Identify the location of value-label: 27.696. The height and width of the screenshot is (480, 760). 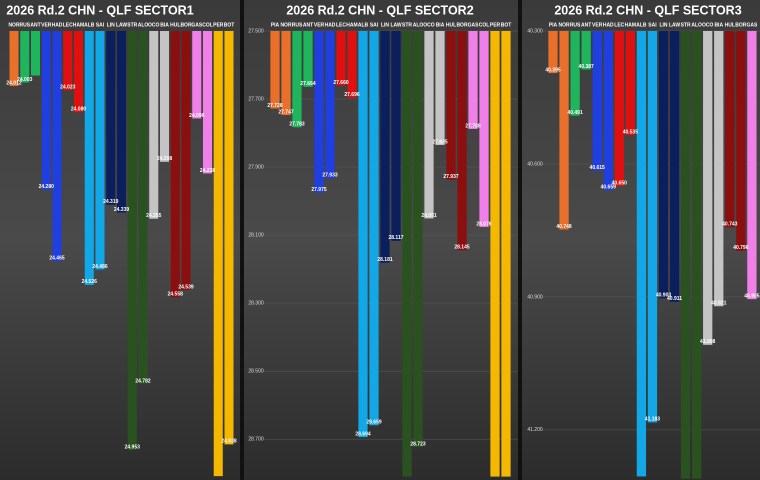
(352, 95).